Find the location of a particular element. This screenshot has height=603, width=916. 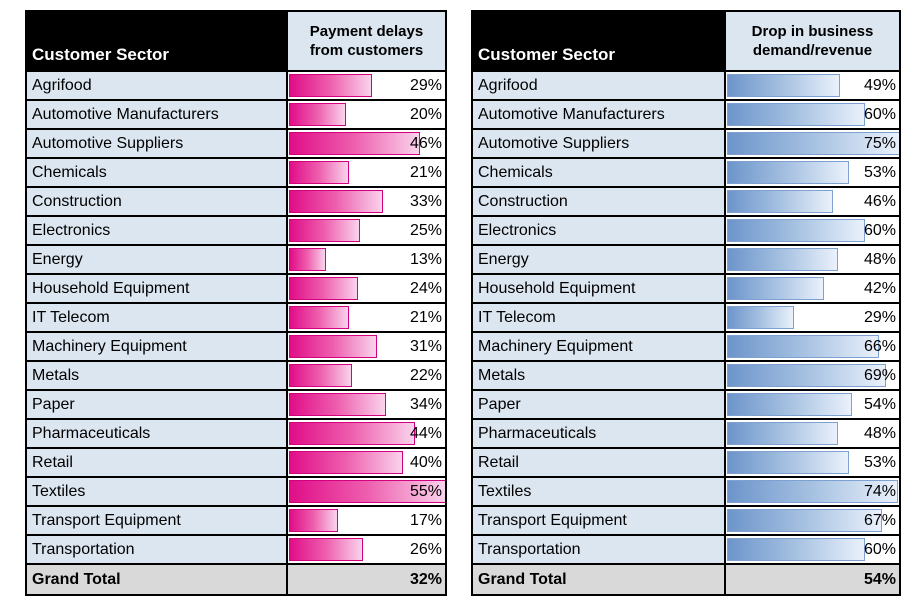

table-row: Electronics 25% is located at coordinates (236, 231).